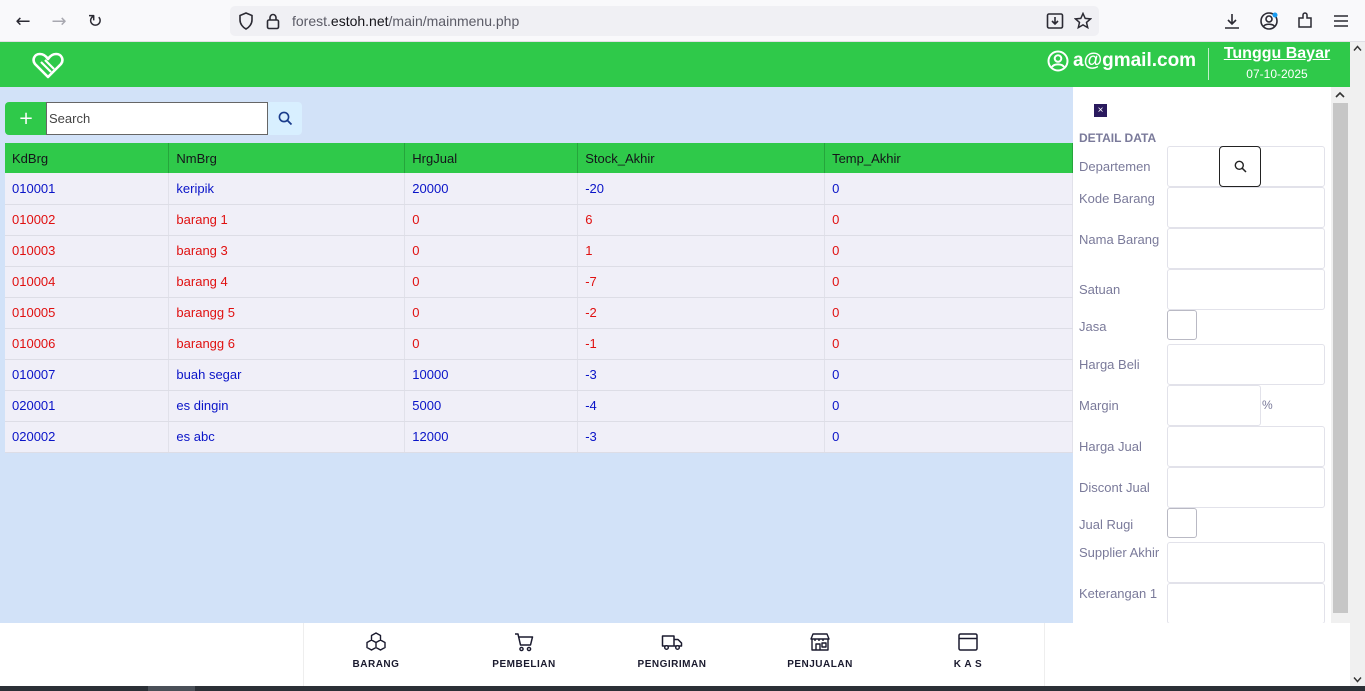 The height and width of the screenshot is (691, 1365). Describe the element at coordinates (1121, 61) in the screenshot. I see `user-account: a@gmail.com` at that location.